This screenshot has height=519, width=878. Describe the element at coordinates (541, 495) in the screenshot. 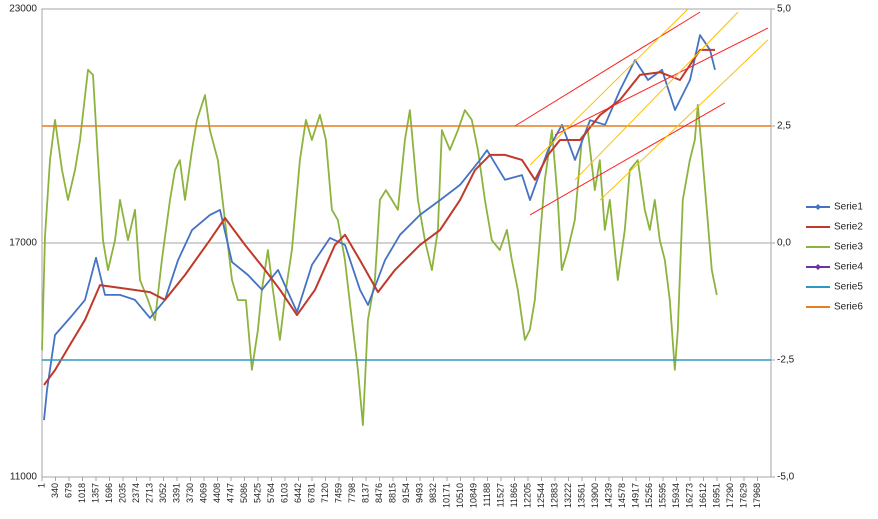

I see `x-tick-label: 12544` at that location.